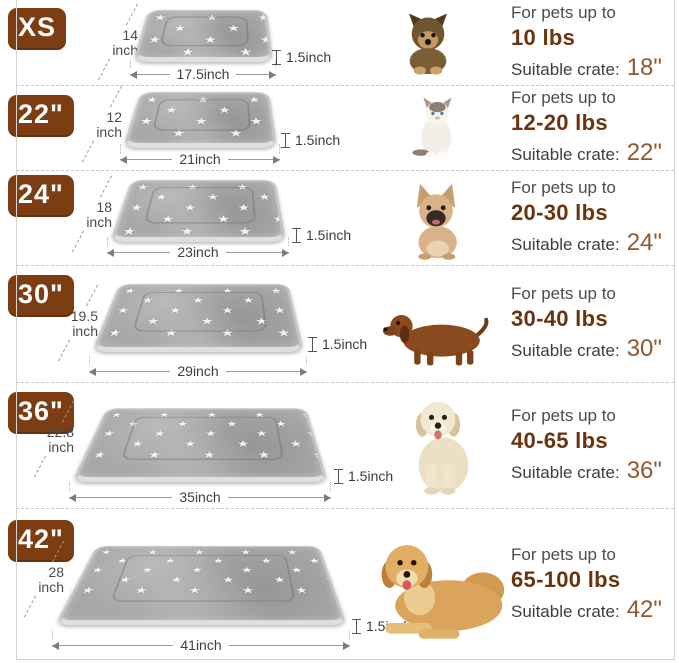 The image size is (679, 663). What do you see at coordinates (203, 70) in the screenshot?
I see `bed-width-dimension: 17.5inch` at bounding box center [203, 70].